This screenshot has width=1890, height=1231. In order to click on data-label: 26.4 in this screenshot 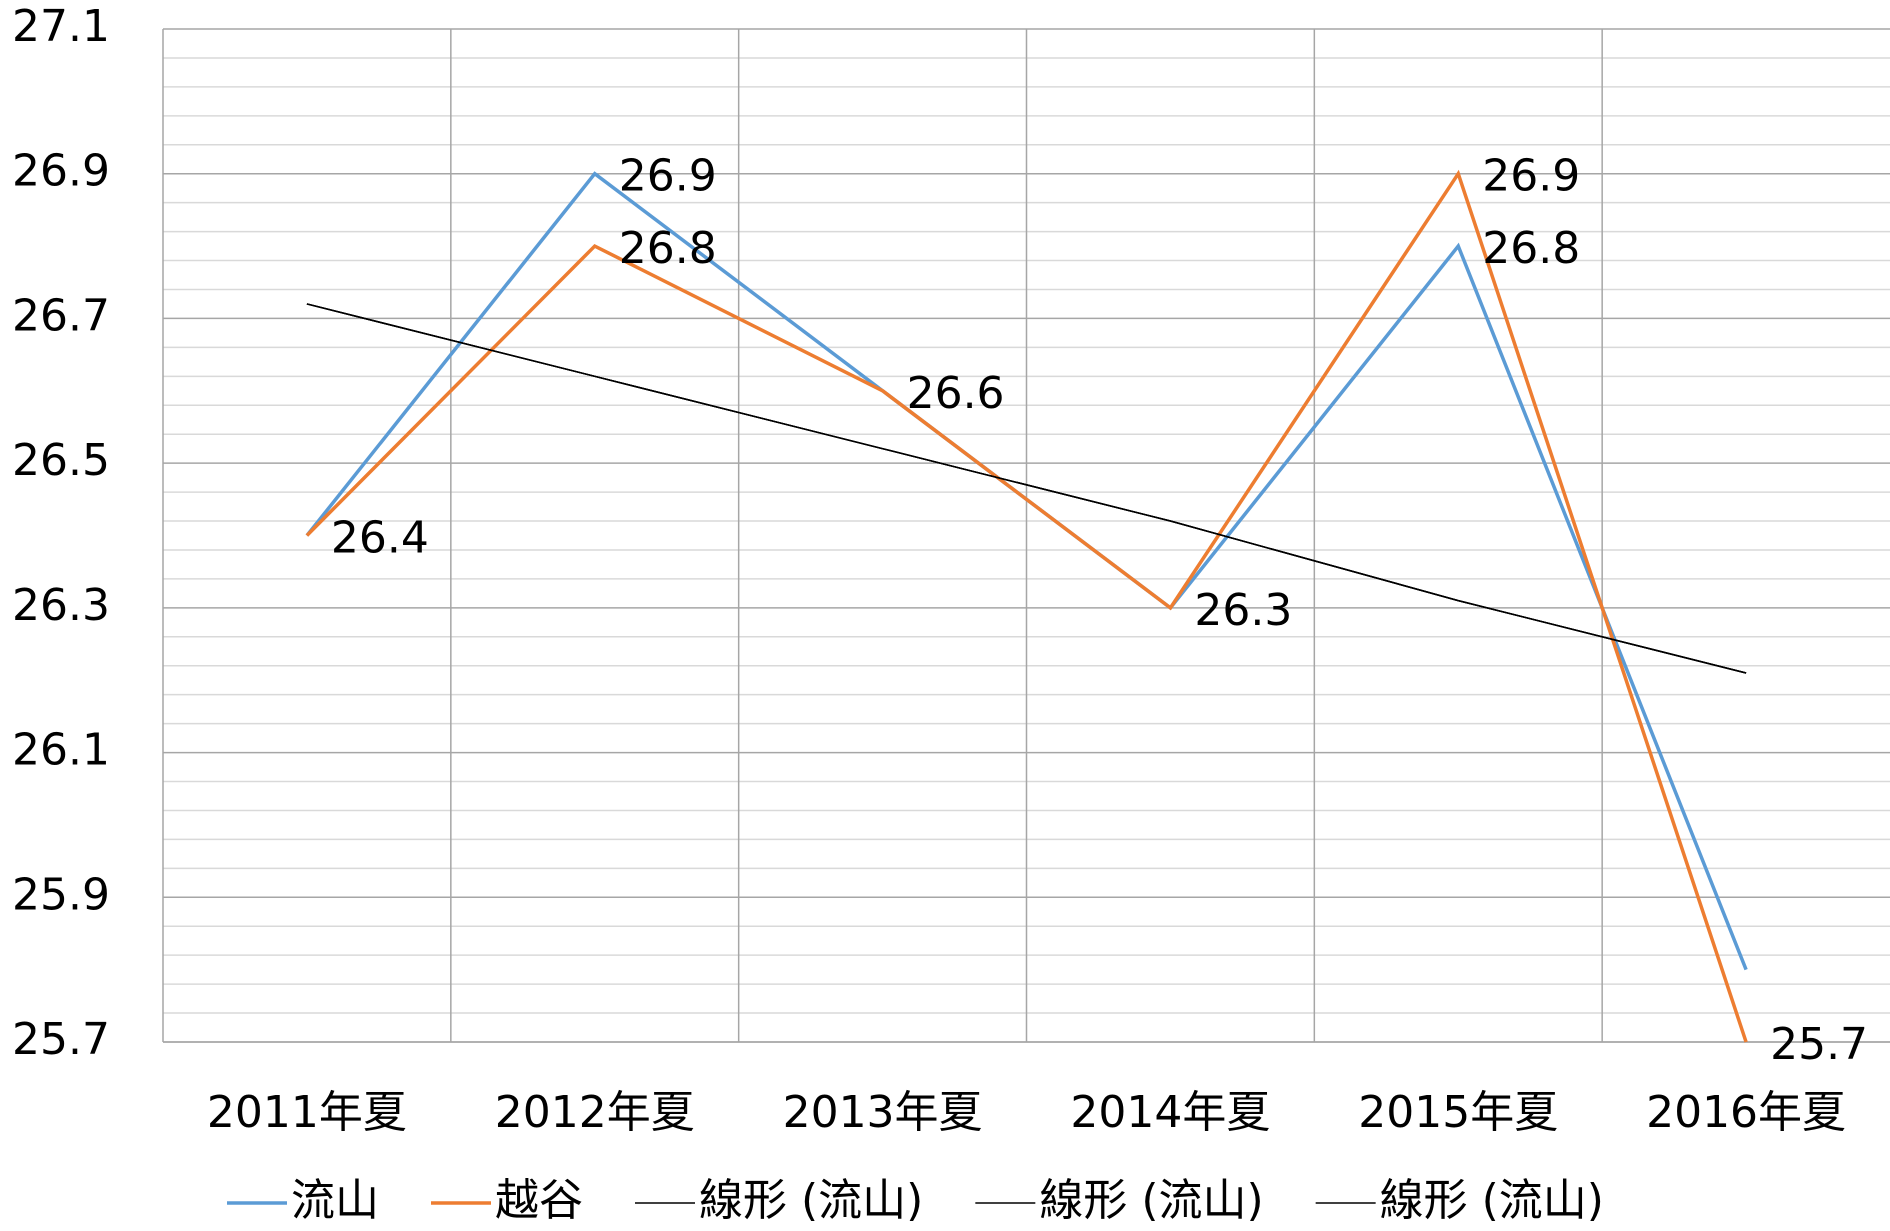, I will do `click(380, 538)`.